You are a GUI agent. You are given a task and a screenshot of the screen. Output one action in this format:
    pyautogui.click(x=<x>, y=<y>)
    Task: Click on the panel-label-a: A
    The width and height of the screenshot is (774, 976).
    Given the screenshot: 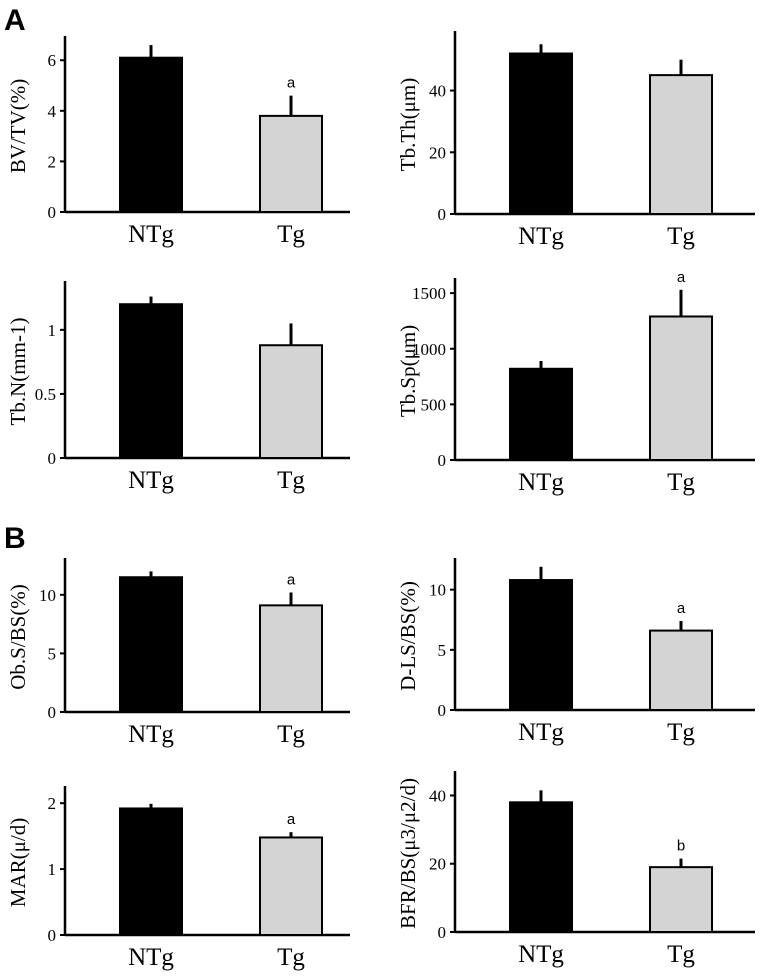 What is the action you would take?
    pyautogui.click(x=15, y=20)
    